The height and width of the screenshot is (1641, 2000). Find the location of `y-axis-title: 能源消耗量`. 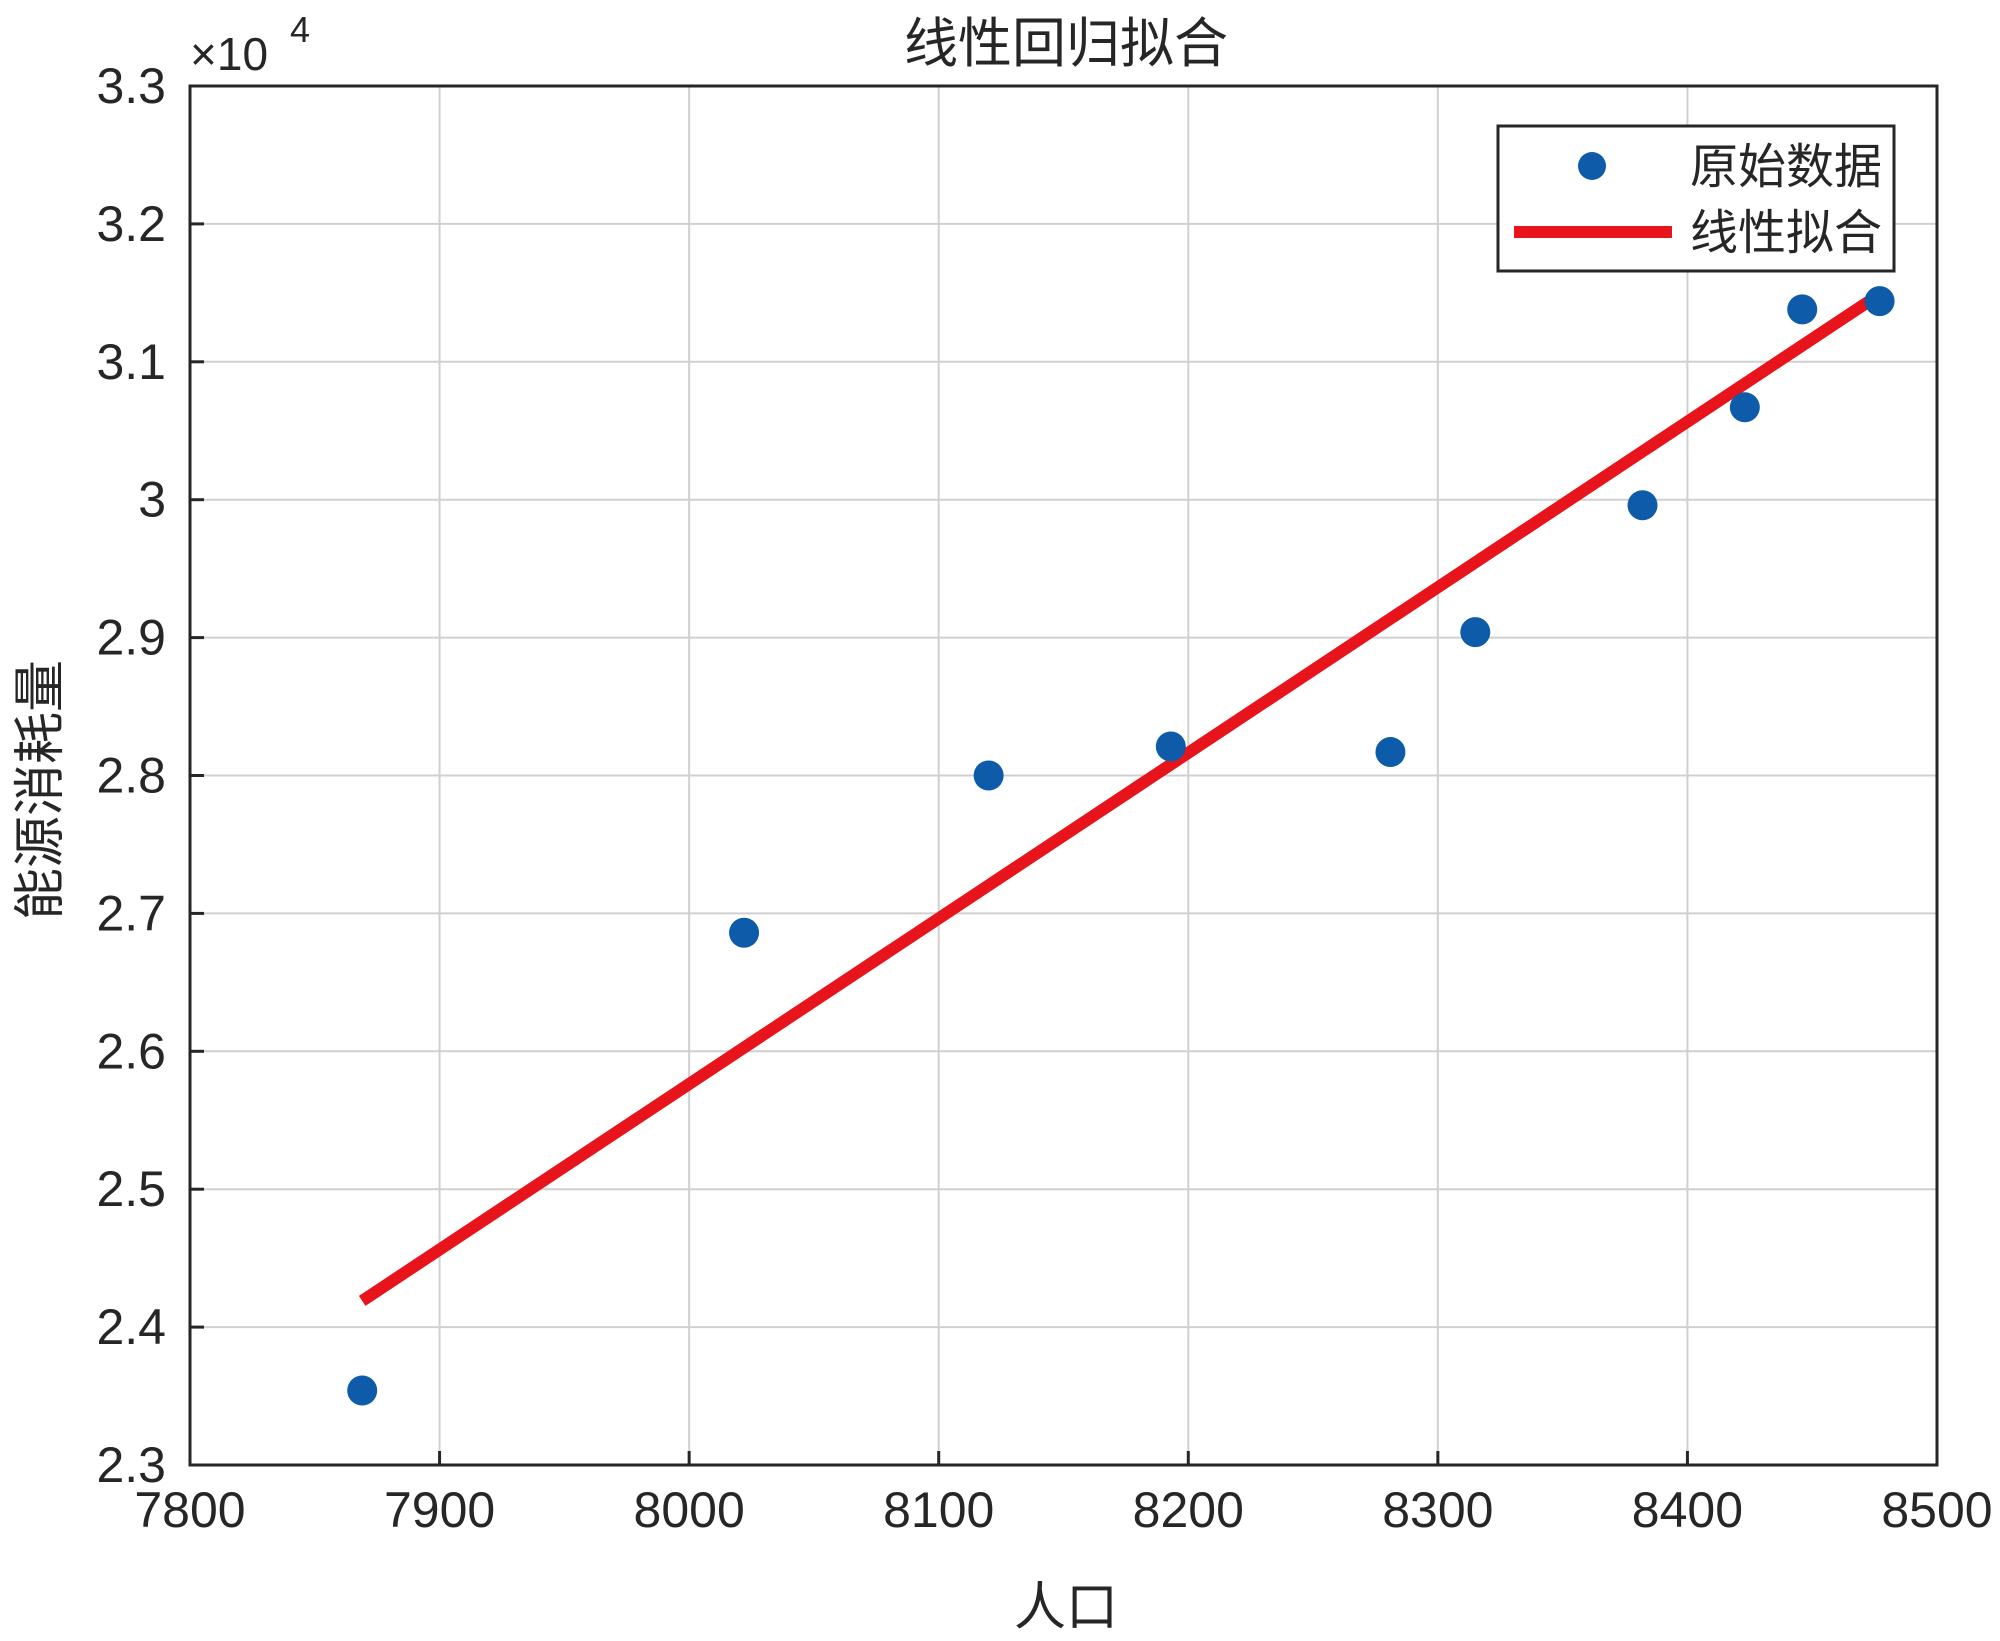

y-axis-title: 能源消耗量 is located at coordinates (41, 790).